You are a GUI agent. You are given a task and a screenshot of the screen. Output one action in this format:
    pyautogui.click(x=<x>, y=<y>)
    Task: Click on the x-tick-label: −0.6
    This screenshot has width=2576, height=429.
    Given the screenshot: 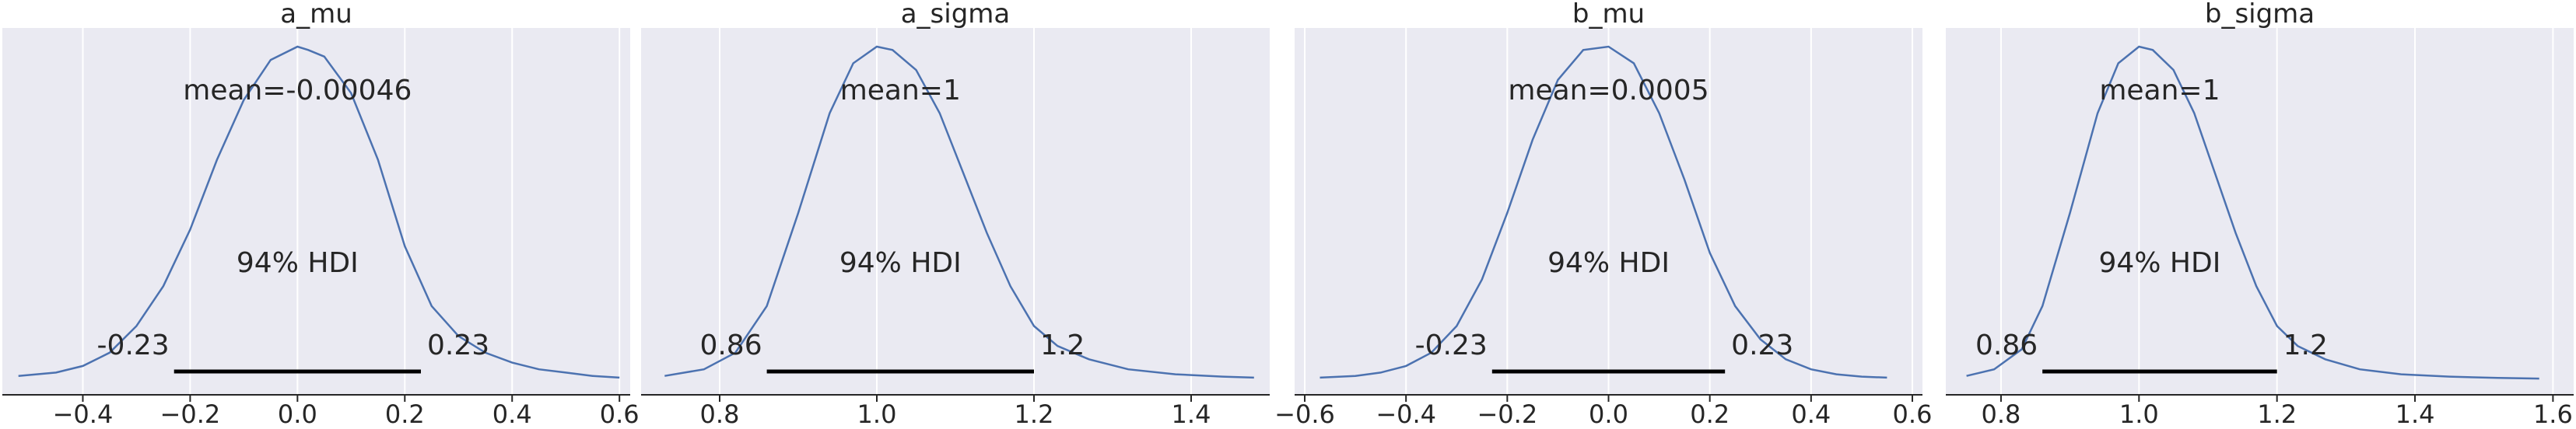 What is the action you would take?
    pyautogui.click(x=1304, y=414)
    